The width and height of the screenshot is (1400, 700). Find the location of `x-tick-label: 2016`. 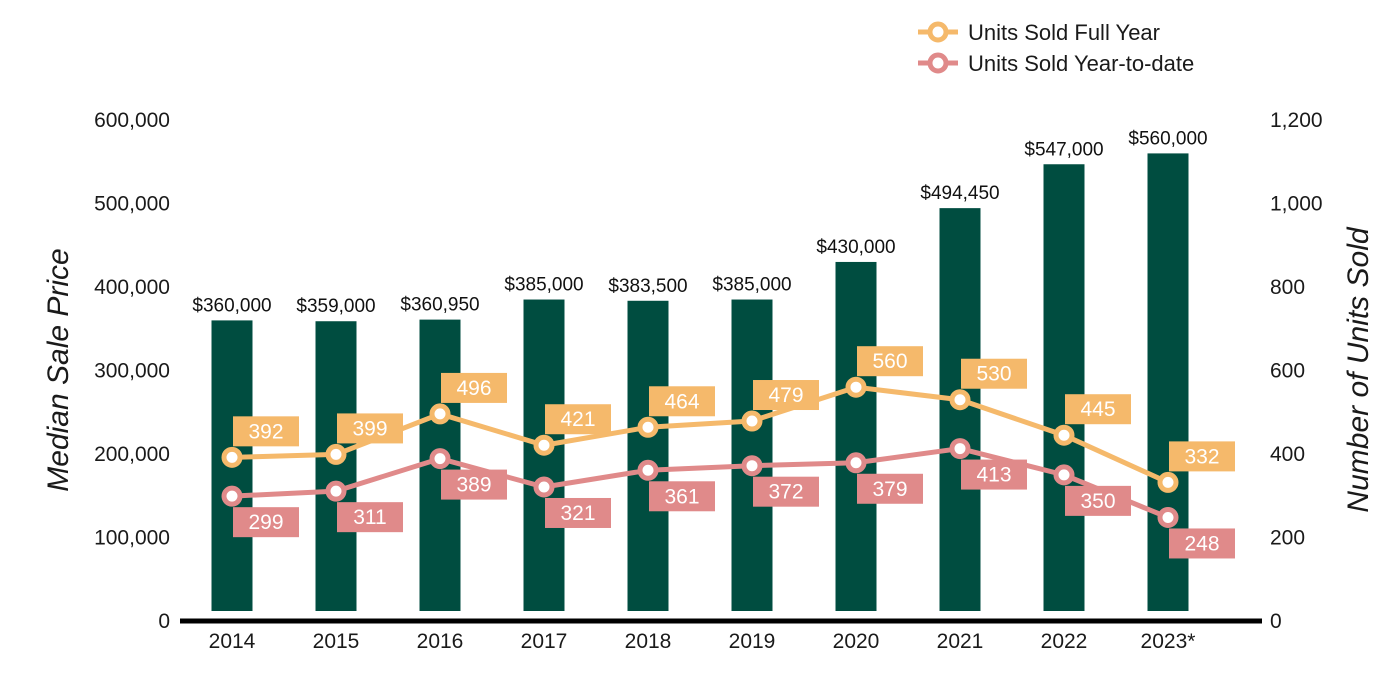

x-tick-label: 2016 is located at coordinates (440, 641).